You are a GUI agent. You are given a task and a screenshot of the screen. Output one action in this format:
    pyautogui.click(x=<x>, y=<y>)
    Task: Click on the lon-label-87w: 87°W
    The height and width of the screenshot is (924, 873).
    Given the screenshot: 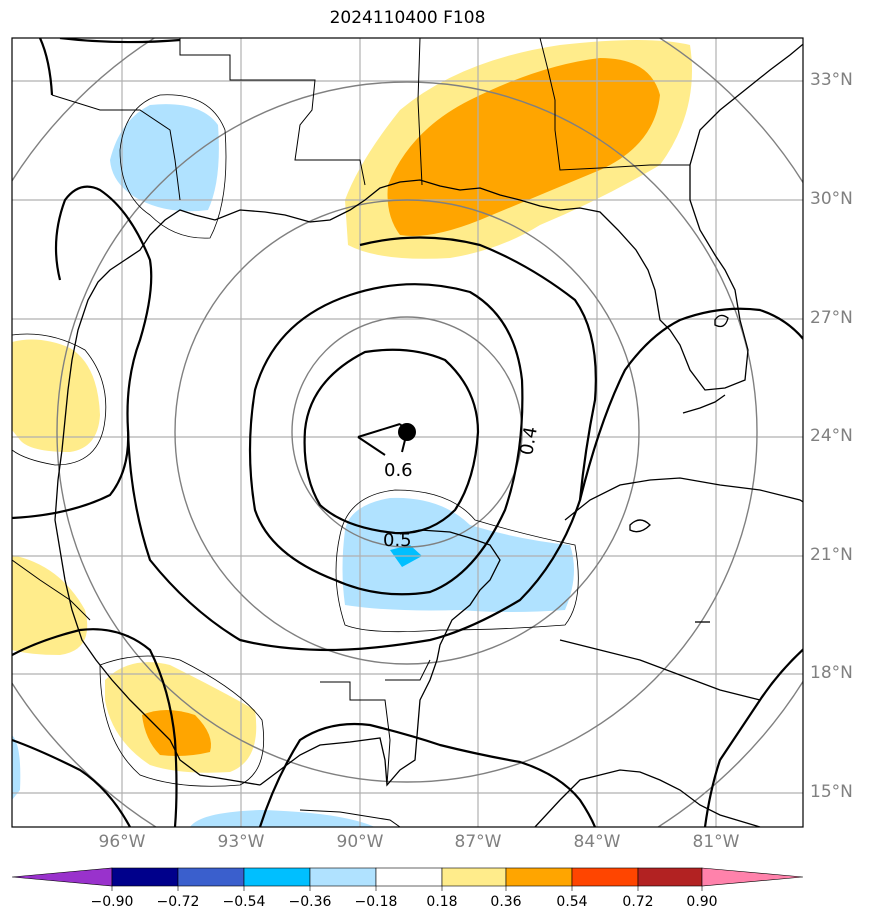 What is the action you would take?
    pyautogui.click(x=478, y=842)
    